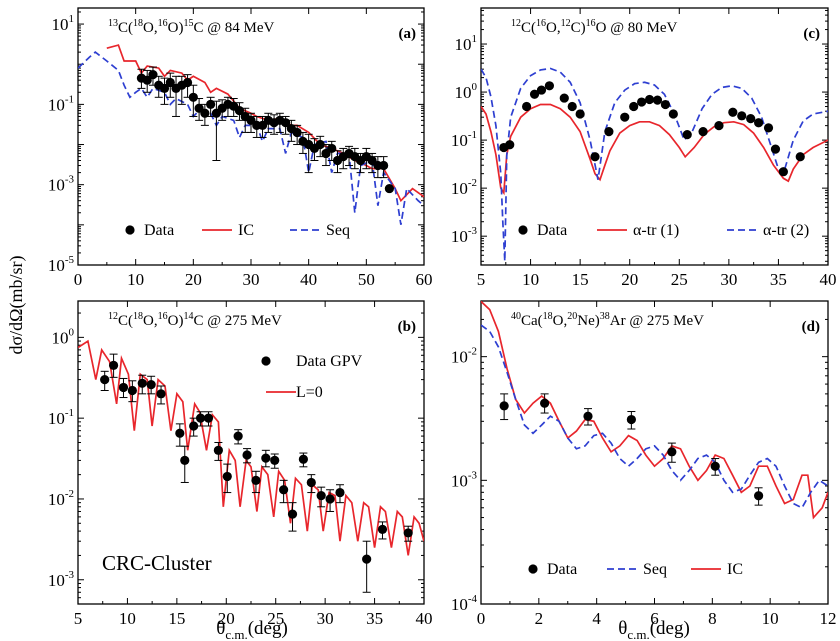 This screenshot has width=840, height=641. Describe the element at coordinates (539, 618) in the screenshot. I see `x-tick-label: 2` at that location.